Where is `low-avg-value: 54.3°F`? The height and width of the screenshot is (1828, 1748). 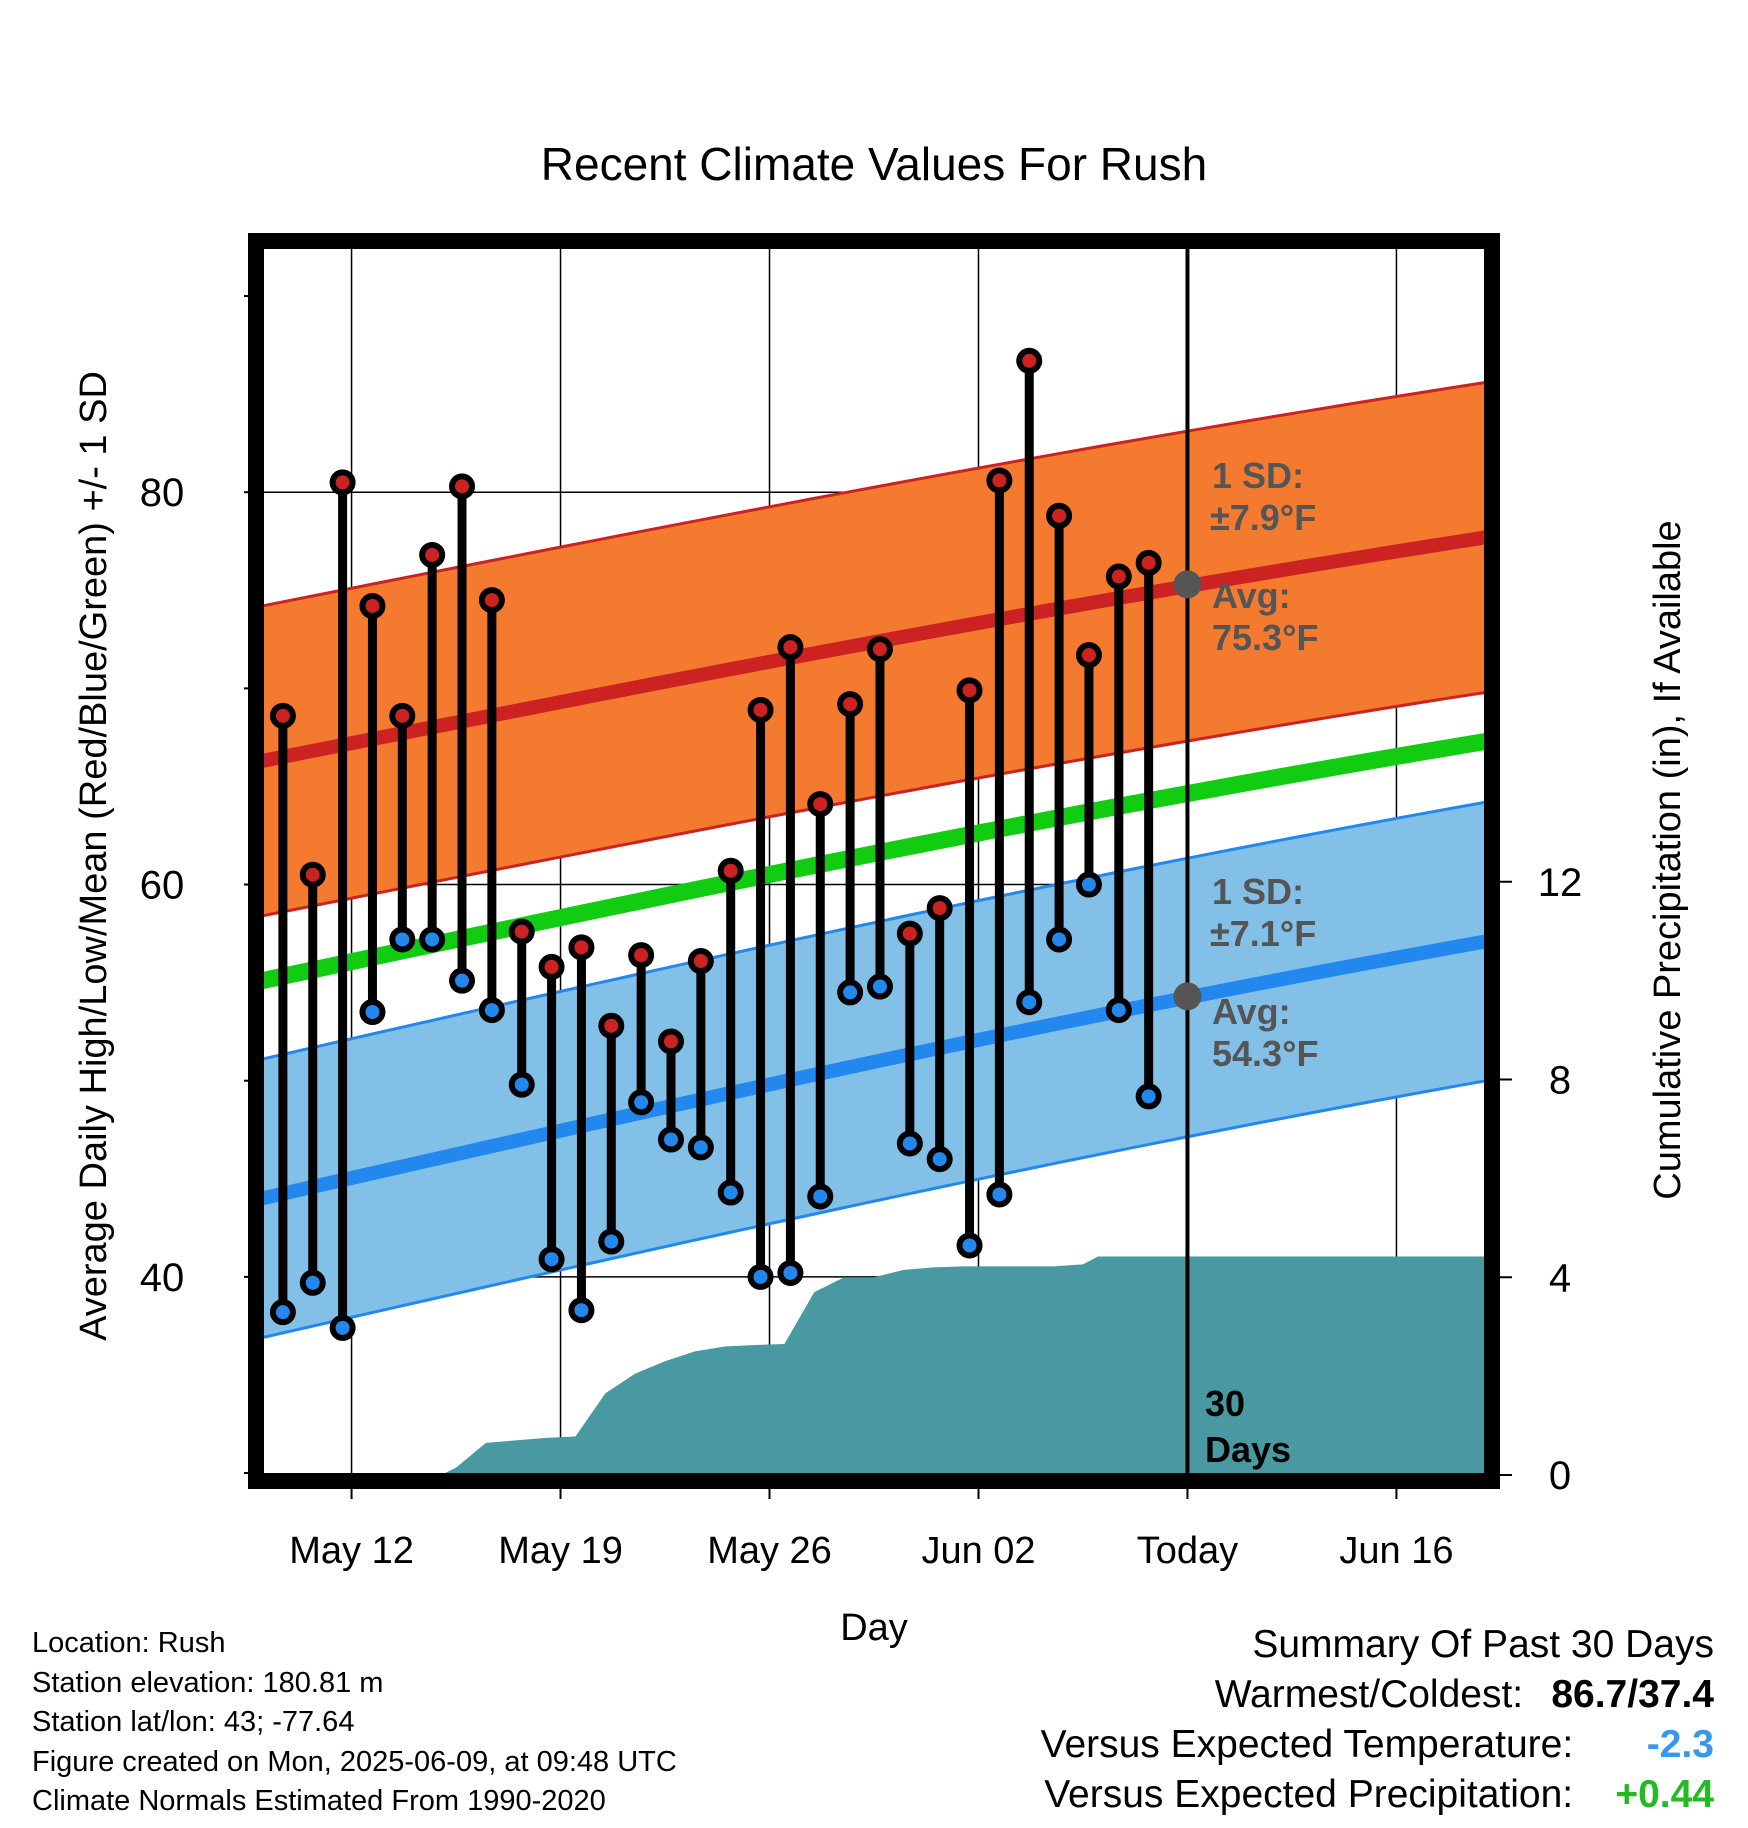 low-avg-value: 54.3°F is located at coordinates (1265, 1053).